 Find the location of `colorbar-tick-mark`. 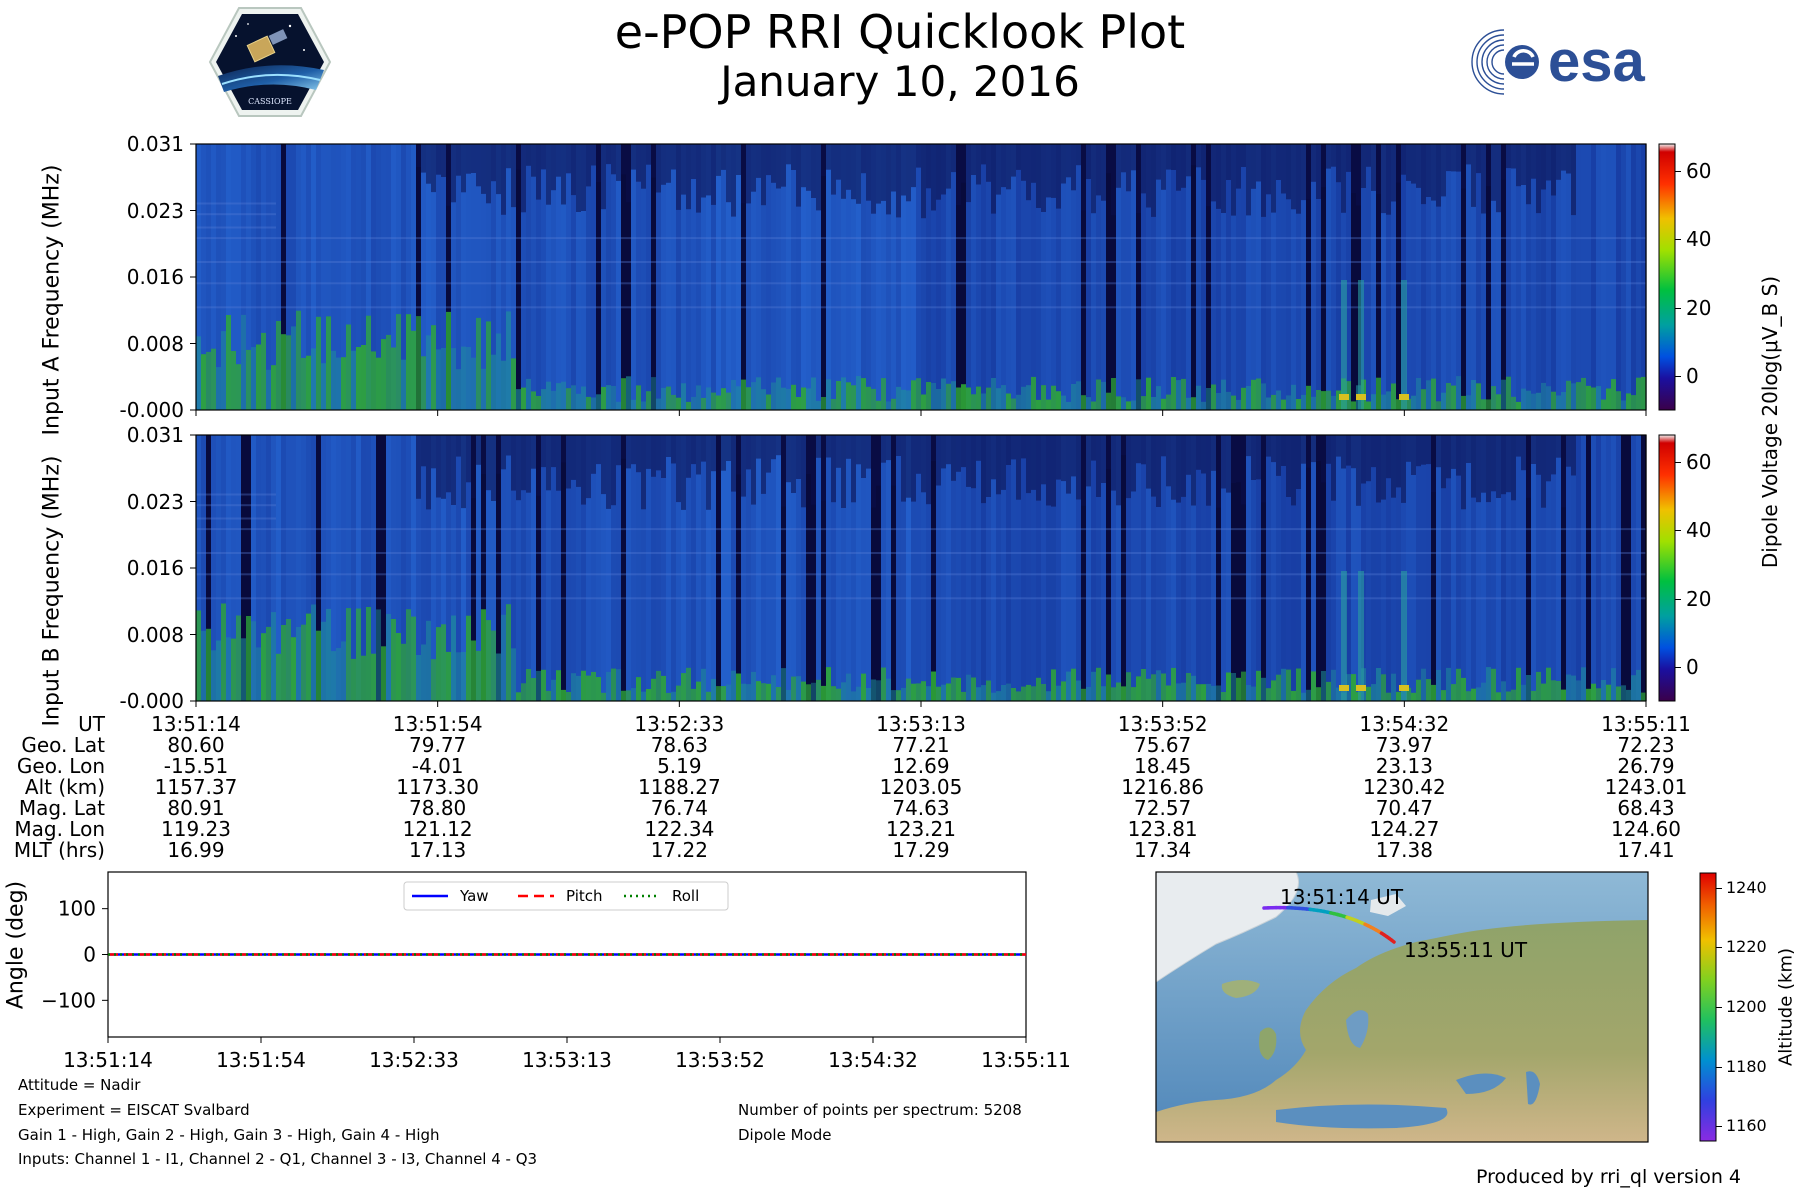

colorbar-tick-mark is located at coordinates (1678, 667).